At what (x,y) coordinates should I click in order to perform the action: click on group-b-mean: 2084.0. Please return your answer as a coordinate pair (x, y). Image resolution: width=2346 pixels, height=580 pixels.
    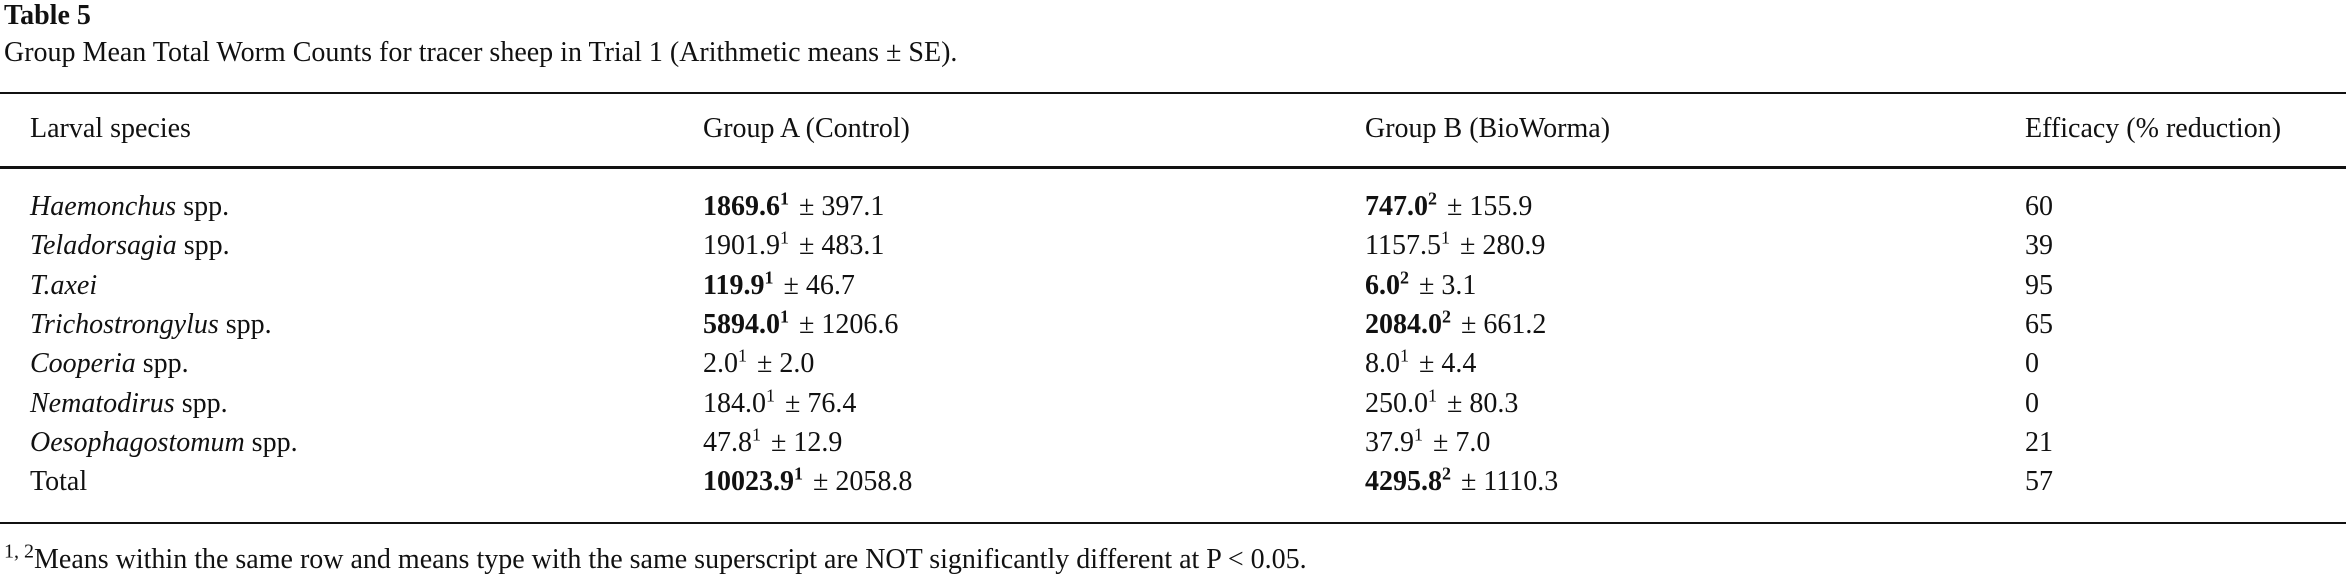
    Looking at the image, I should click on (1403, 324).